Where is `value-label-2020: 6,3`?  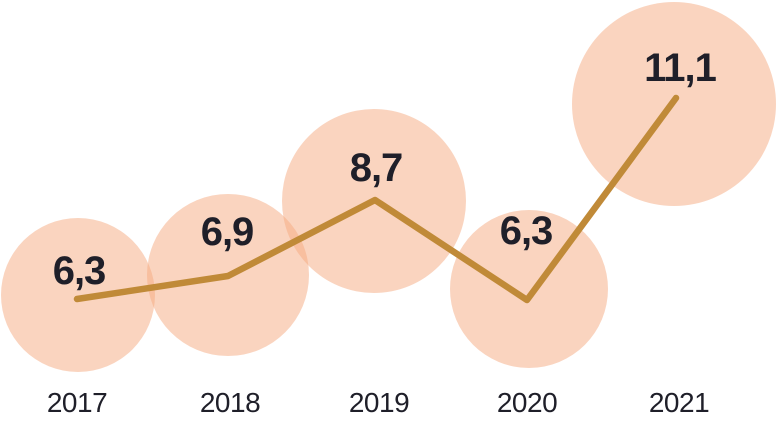
value-label-2020: 6,3 is located at coordinates (526, 231).